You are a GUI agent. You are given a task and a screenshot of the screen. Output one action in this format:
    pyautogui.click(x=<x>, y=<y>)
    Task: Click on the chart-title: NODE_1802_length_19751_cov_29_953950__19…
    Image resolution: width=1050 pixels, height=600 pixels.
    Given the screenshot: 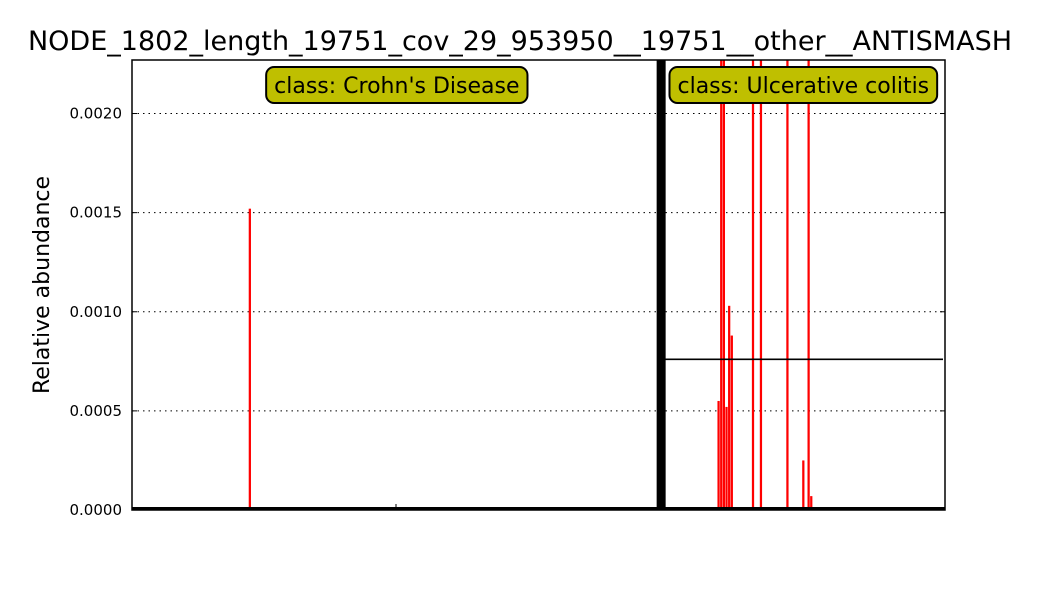 What is the action you would take?
    pyautogui.click(x=520, y=41)
    